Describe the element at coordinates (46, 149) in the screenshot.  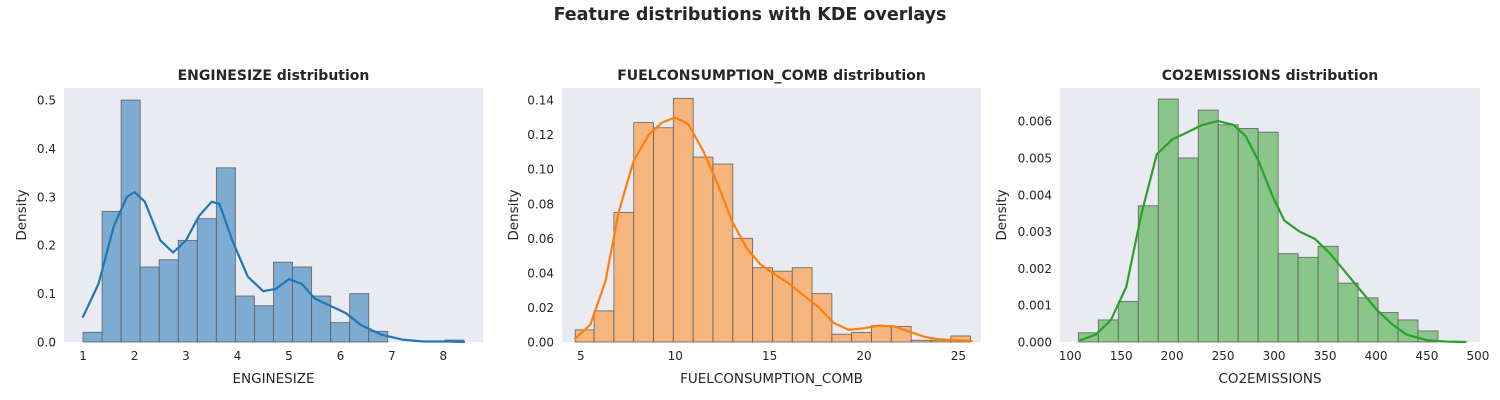
I see `y-tick-label: 0.4` at that location.